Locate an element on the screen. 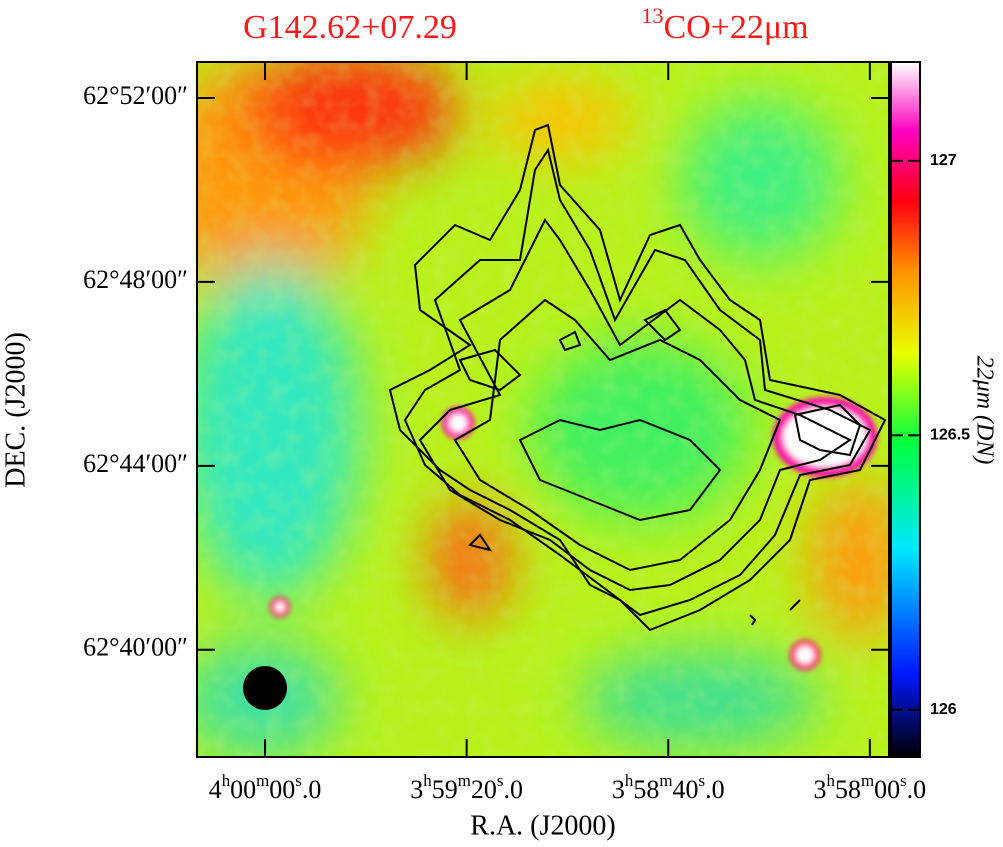 This screenshot has width=1003, height=847. y-tick-label: 62°44′00″ is located at coordinates (135, 463).